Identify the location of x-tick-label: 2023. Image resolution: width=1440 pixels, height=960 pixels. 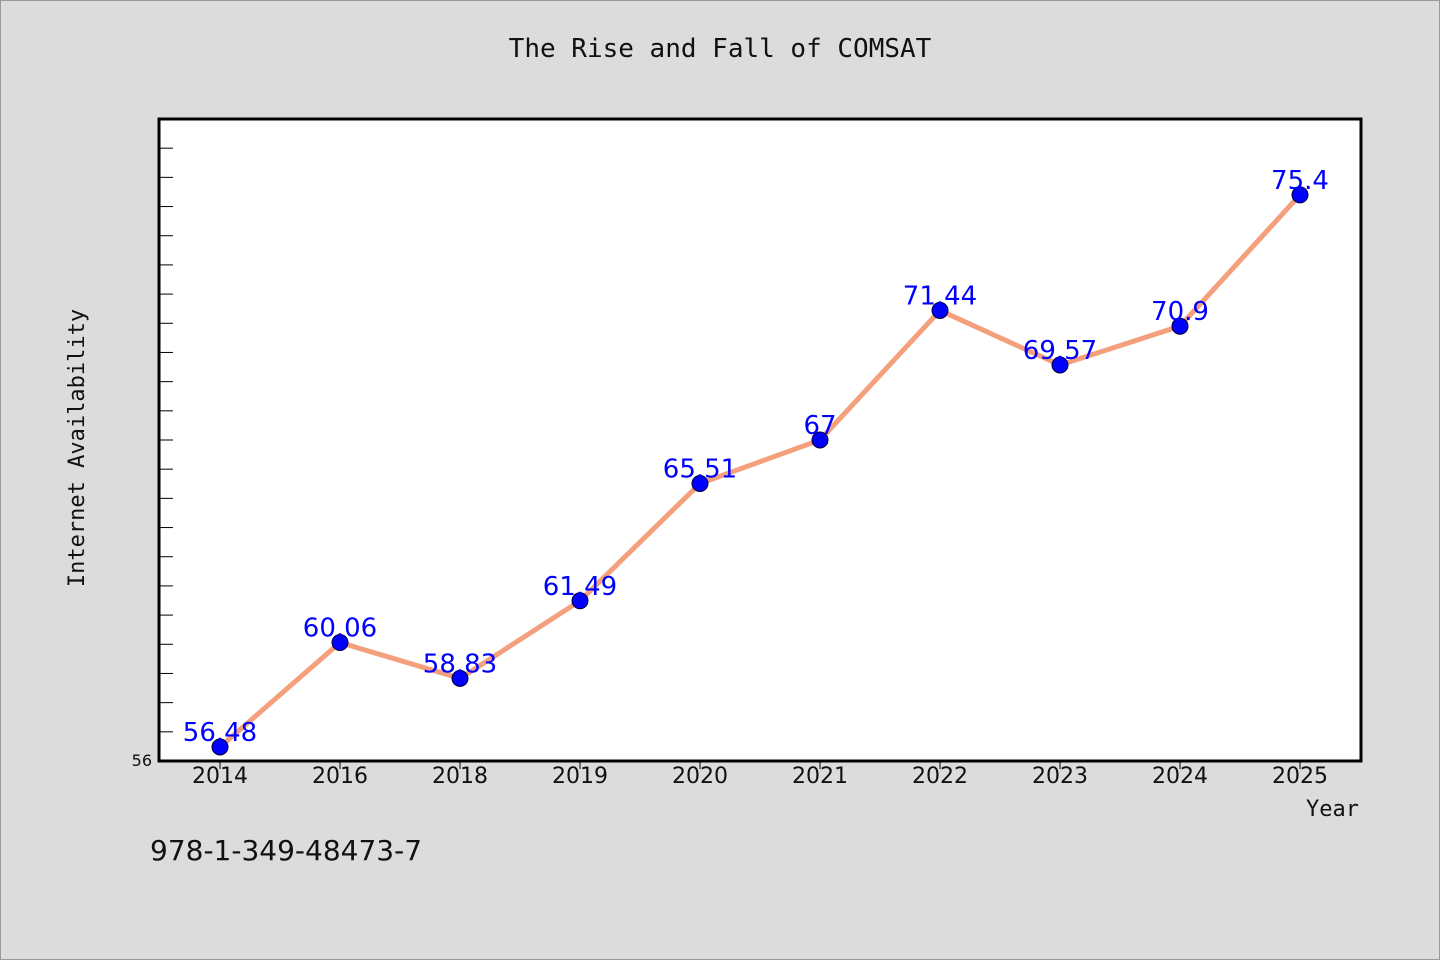
(1060, 776).